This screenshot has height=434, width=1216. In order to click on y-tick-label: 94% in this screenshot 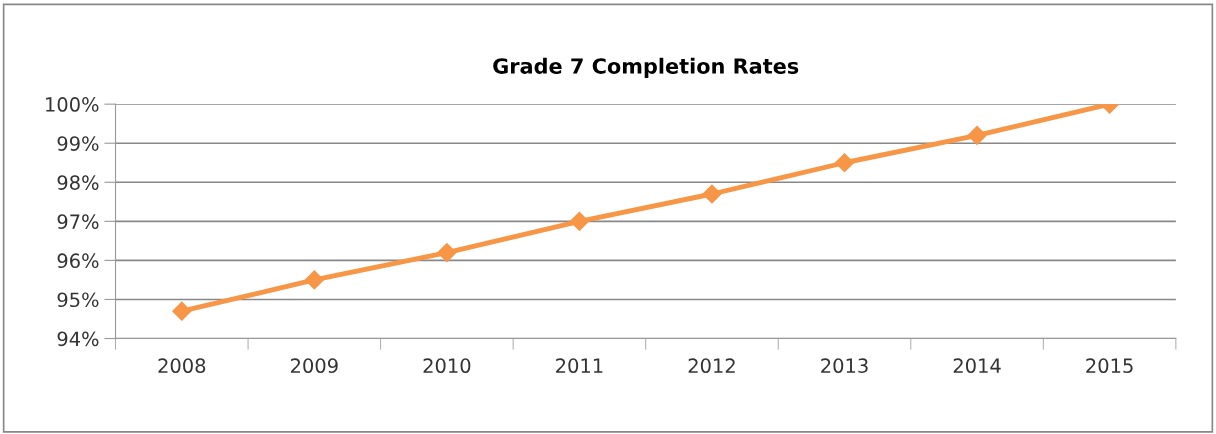, I will do `click(78, 339)`.